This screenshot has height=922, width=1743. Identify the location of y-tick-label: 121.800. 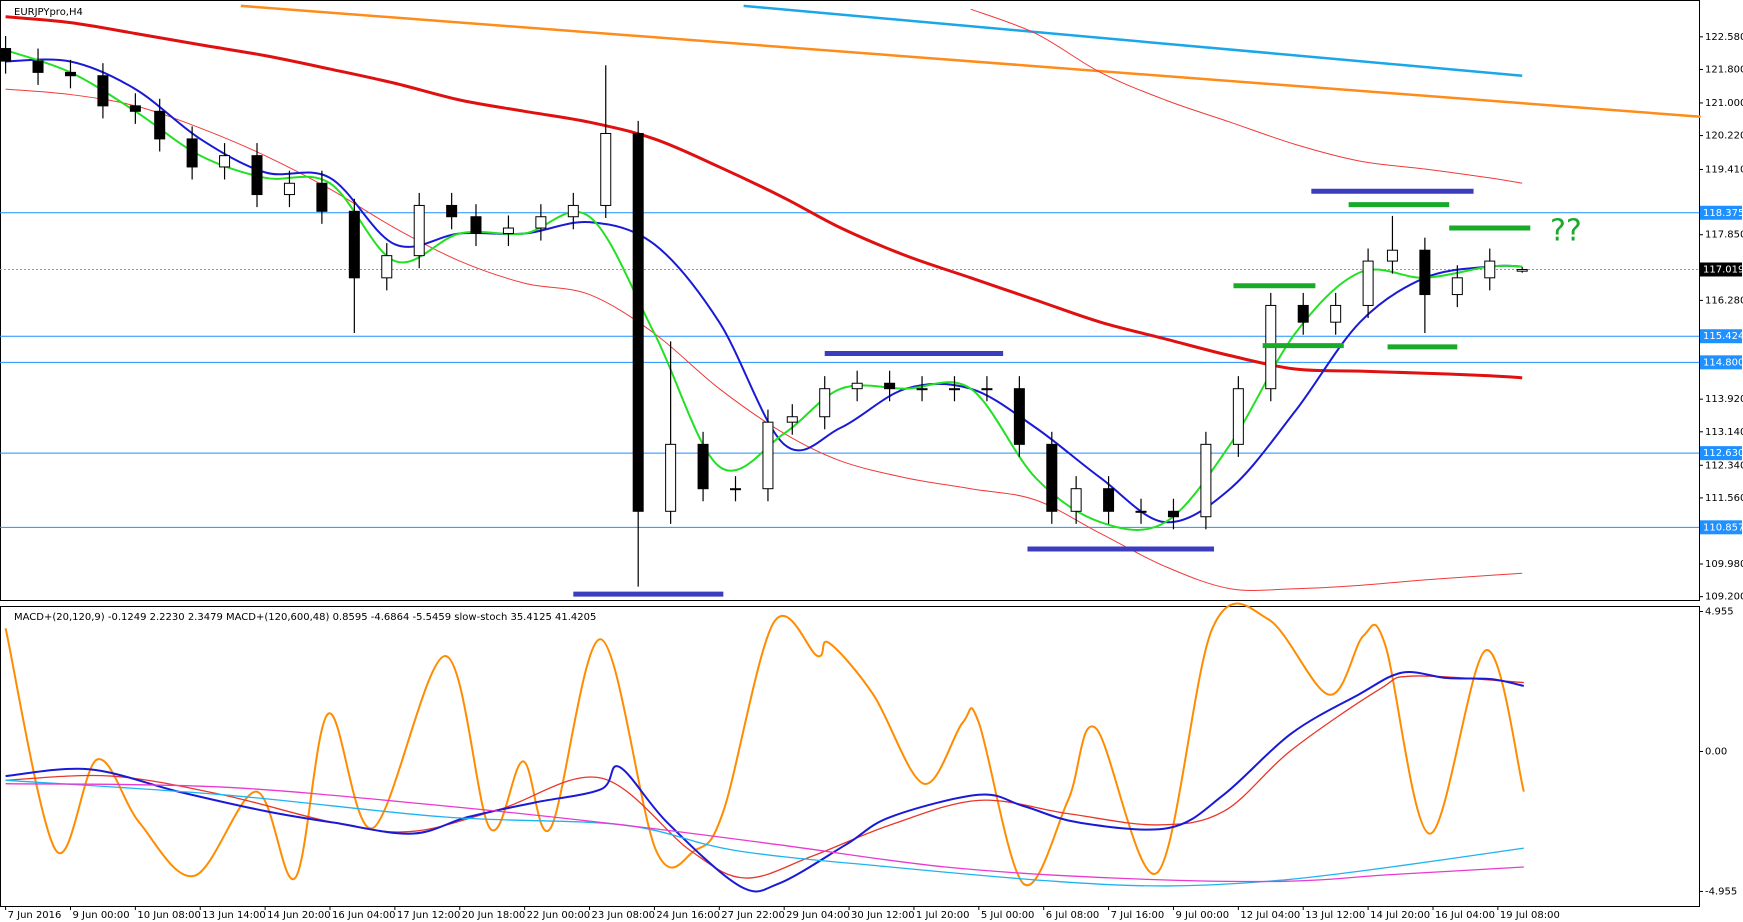
(1724, 69).